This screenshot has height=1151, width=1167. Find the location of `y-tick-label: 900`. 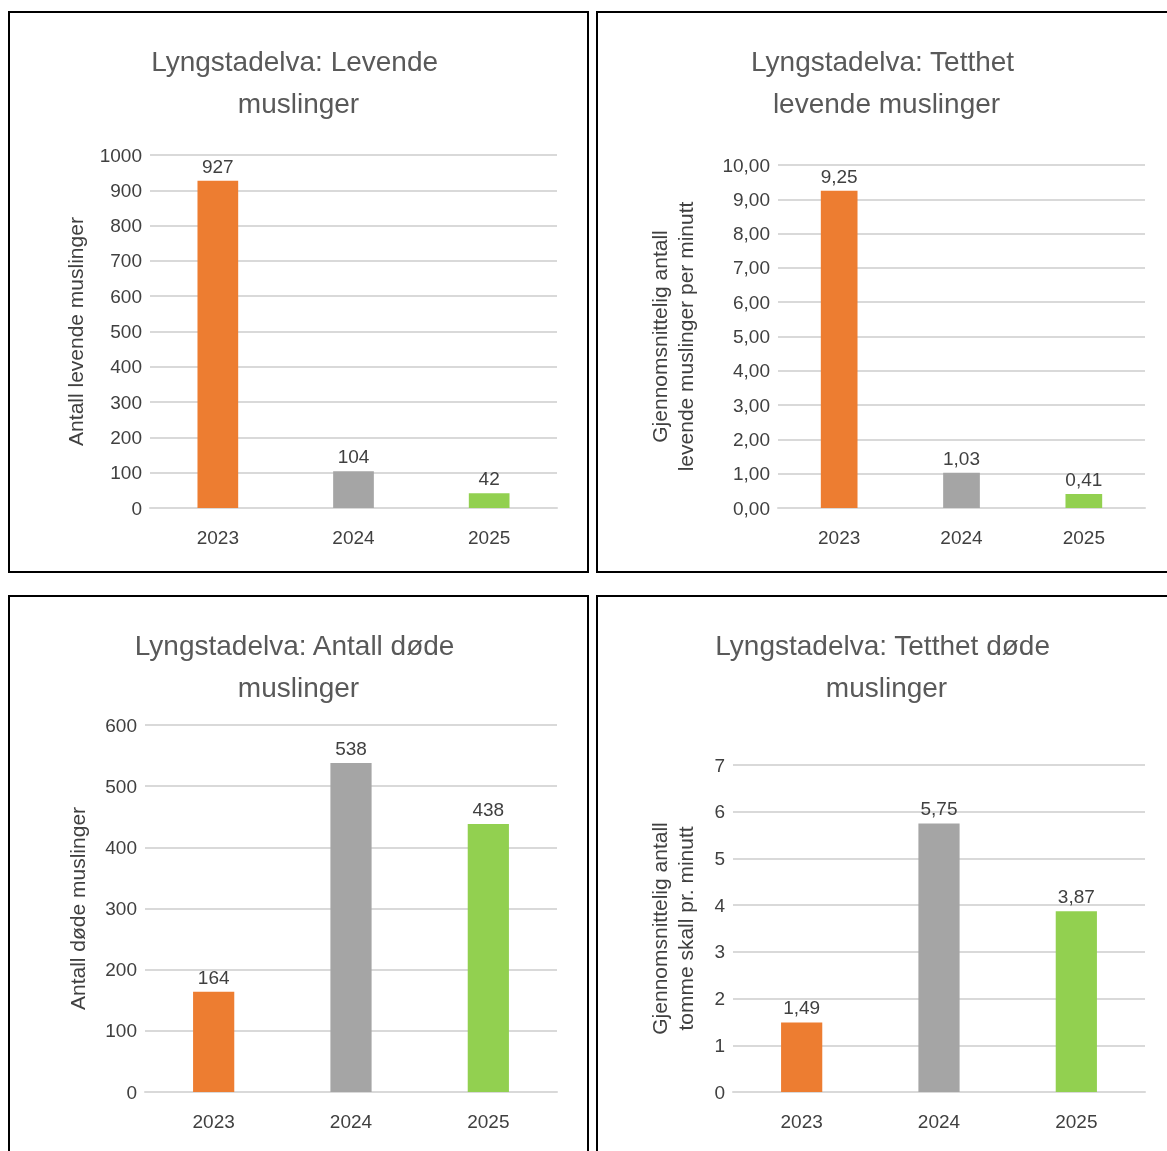

y-tick-label: 900 is located at coordinates (126, 190).